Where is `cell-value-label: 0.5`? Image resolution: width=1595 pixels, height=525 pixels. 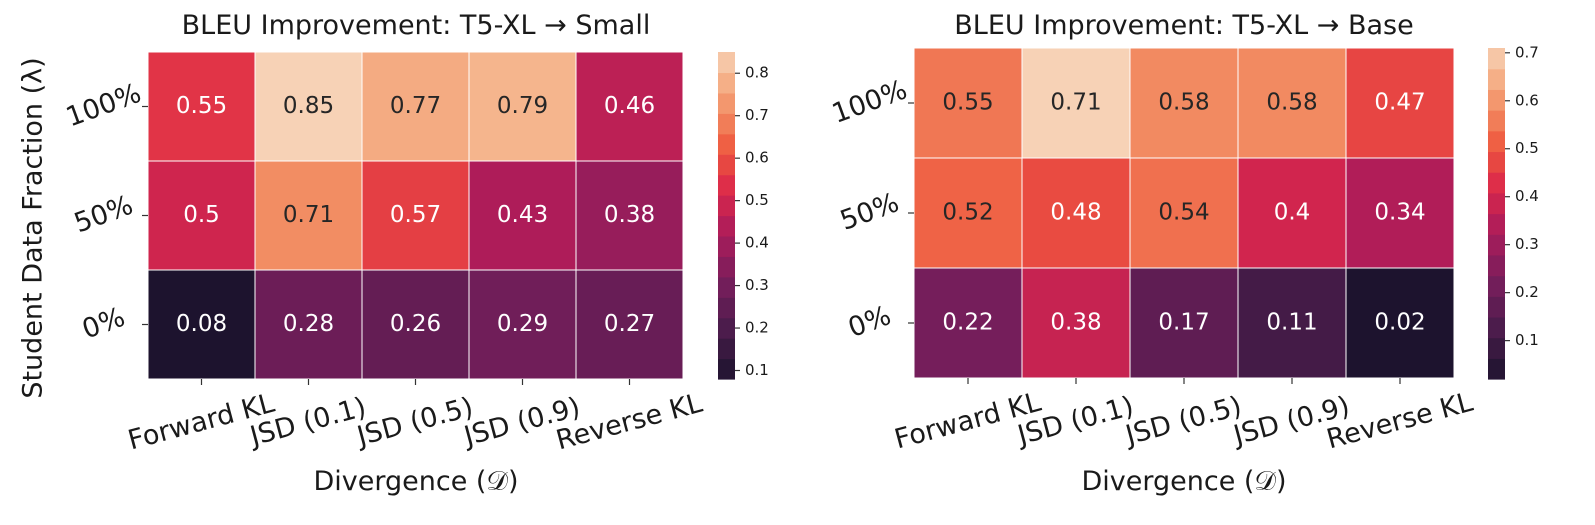
cell-value-label: 0.5 is located at coordinates (201, 215).